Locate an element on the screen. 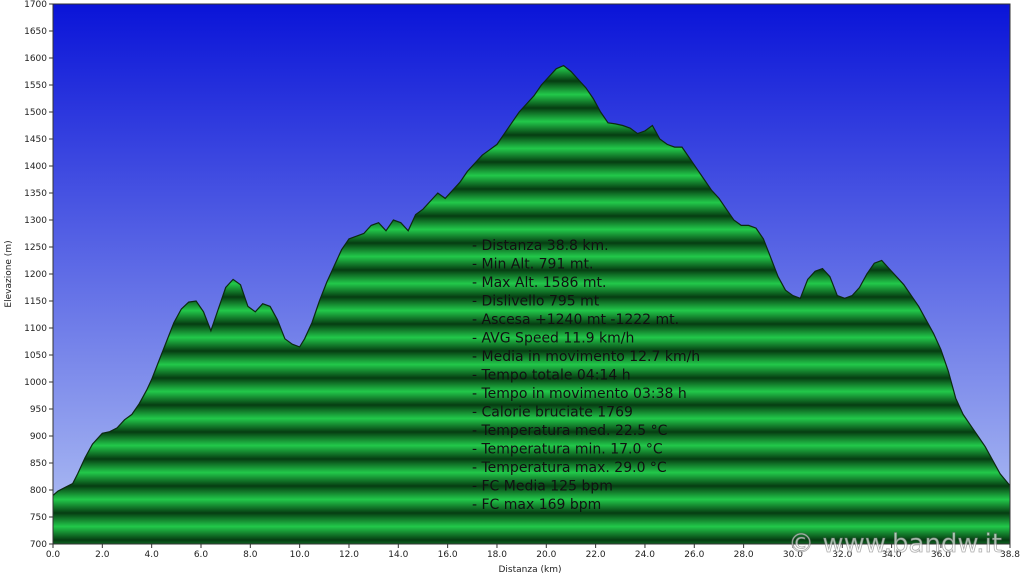  route-stat-line: - Min Alt. 791 mt. is located at coordinates (532, 265).